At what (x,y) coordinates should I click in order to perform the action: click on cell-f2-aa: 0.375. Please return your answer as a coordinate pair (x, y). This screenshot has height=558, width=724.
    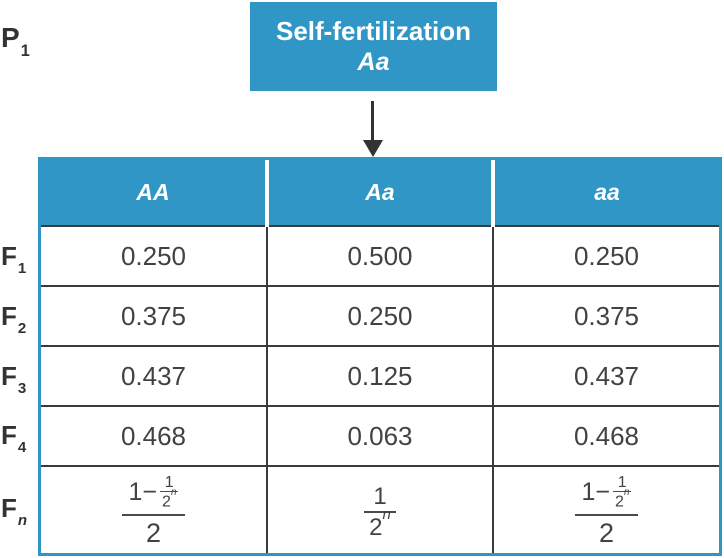
    Looking at the image, I should click on (605, 316).